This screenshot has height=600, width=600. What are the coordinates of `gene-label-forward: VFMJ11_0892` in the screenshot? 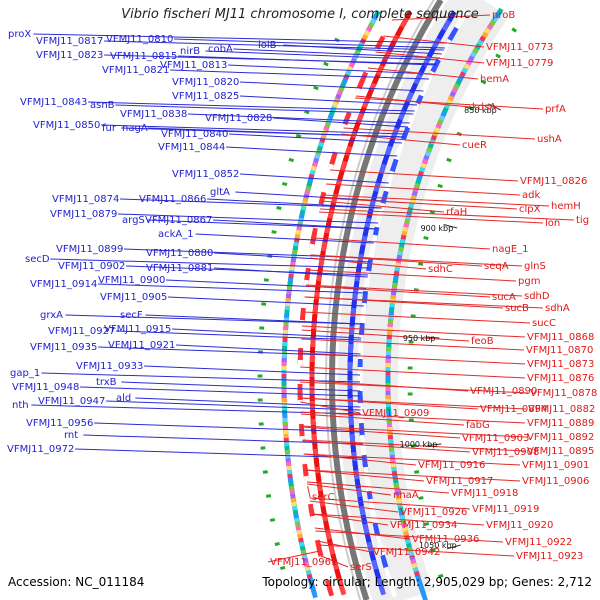 It's located at (560, 437).